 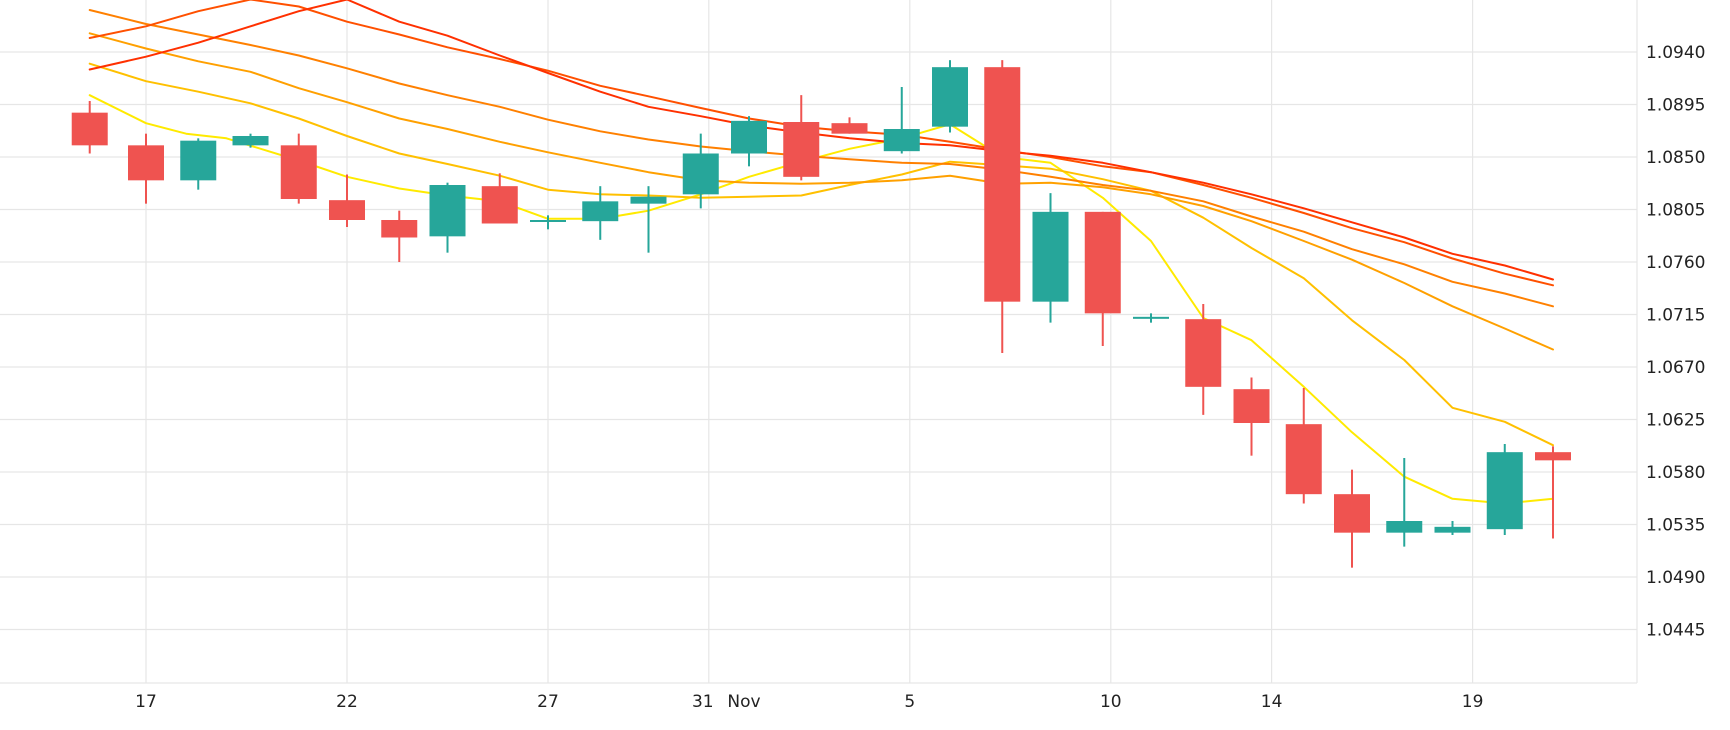 What do you see at coordinates (703, 702) in the screenshot?
I see `x-tick-label: 31` at bounding box center [703, 702].